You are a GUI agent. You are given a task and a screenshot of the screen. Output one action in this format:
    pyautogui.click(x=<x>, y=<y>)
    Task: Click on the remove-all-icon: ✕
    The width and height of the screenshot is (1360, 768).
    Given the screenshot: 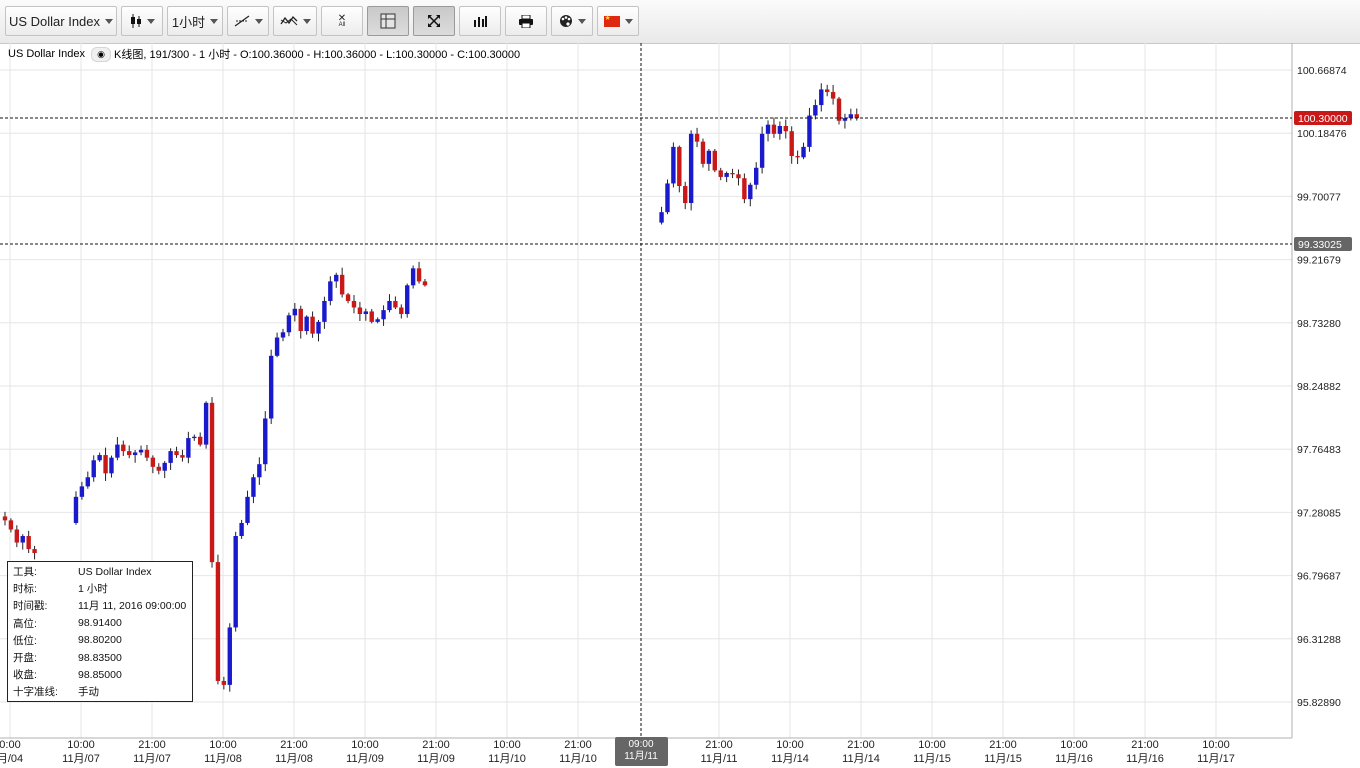 What is the action you would take?
    pyautogui.click(x=342, y=18)
    